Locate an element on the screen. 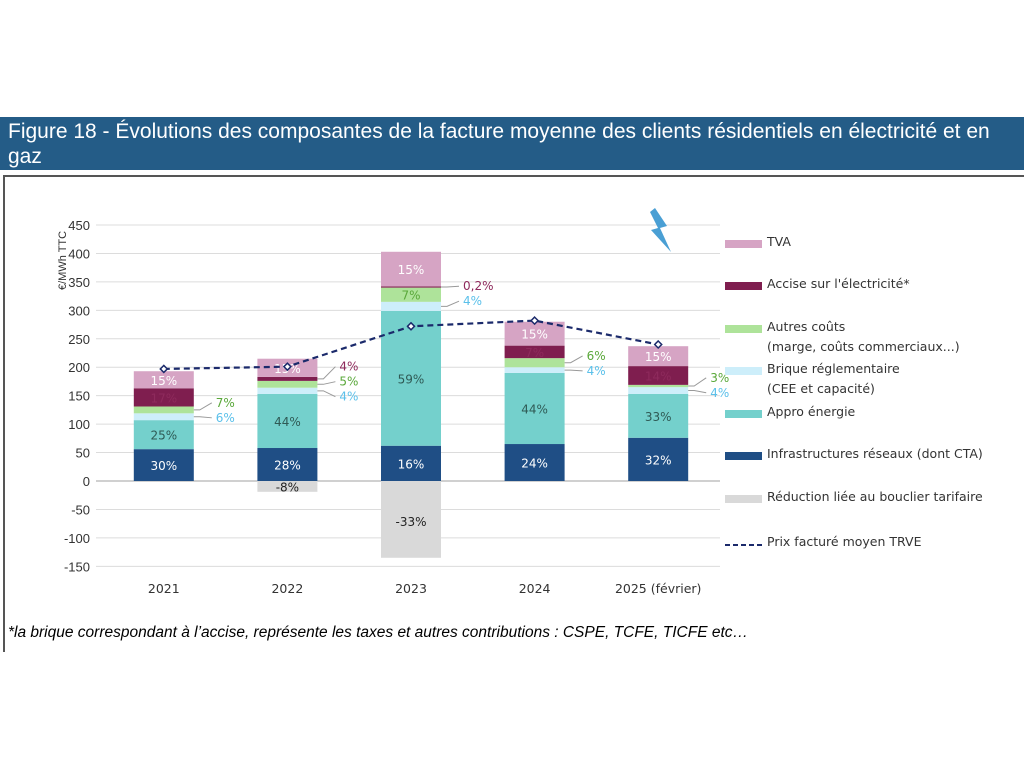 Image resolution: width=1024 pixels, height=768 pixels. legend-item-series-0: Infrastructures réseaux (dont CTA) is located at coordinates (854, 455).